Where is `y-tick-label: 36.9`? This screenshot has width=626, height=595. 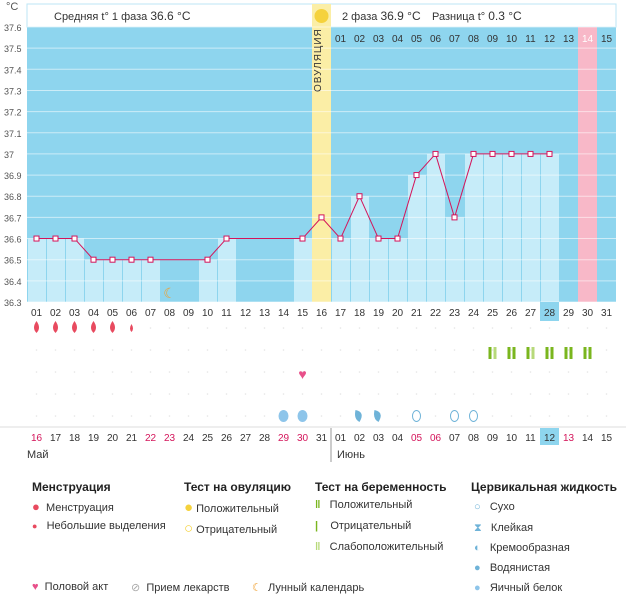
y-tick-label: 36.9 is located at coordinates (13, 176).